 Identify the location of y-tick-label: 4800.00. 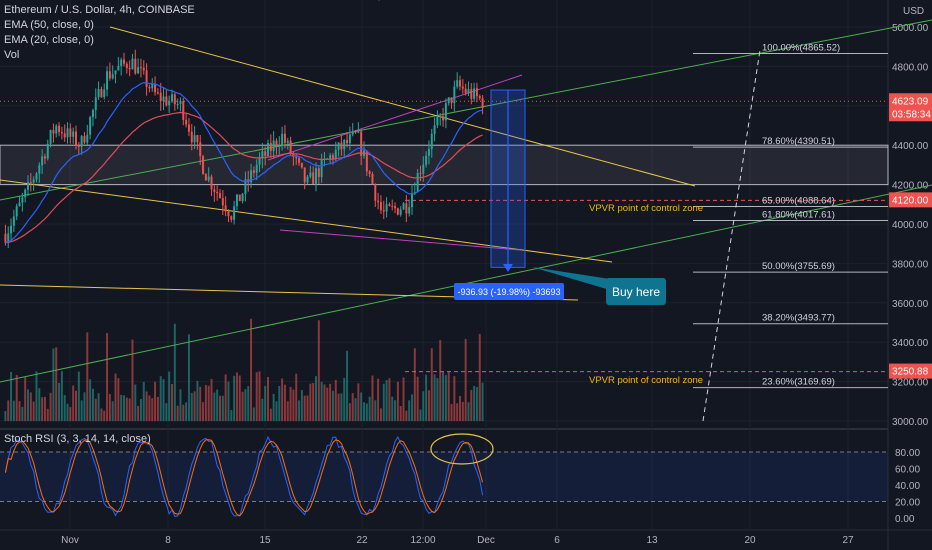
(910, 67).